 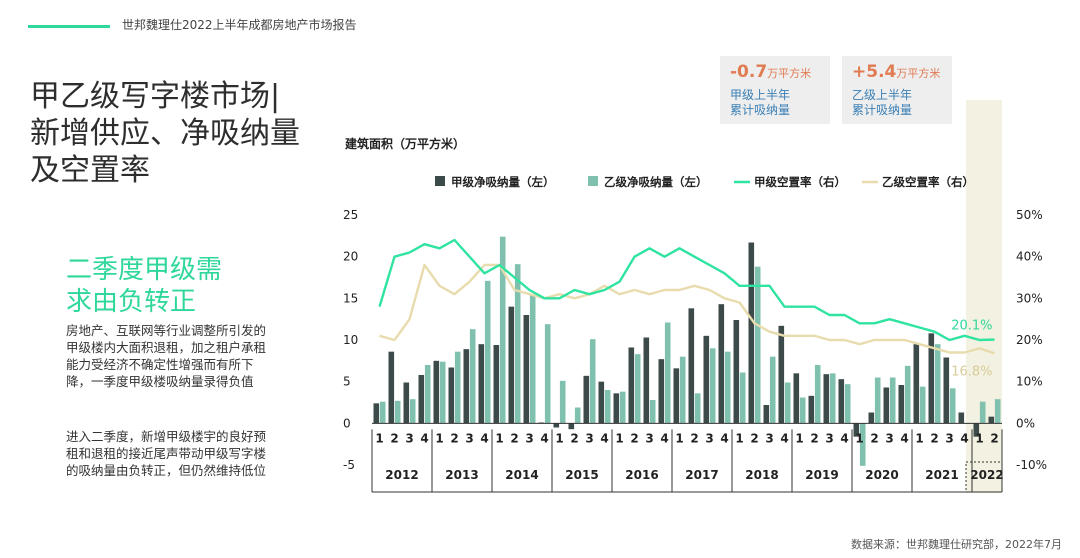 I want to click on year-label: 2018, so click(x=761, y=475).